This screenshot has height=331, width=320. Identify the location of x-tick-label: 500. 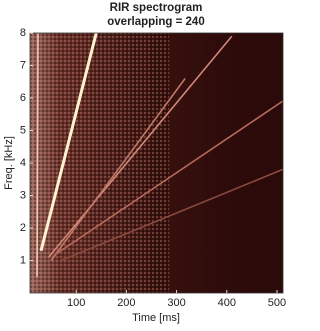
(277, 303).